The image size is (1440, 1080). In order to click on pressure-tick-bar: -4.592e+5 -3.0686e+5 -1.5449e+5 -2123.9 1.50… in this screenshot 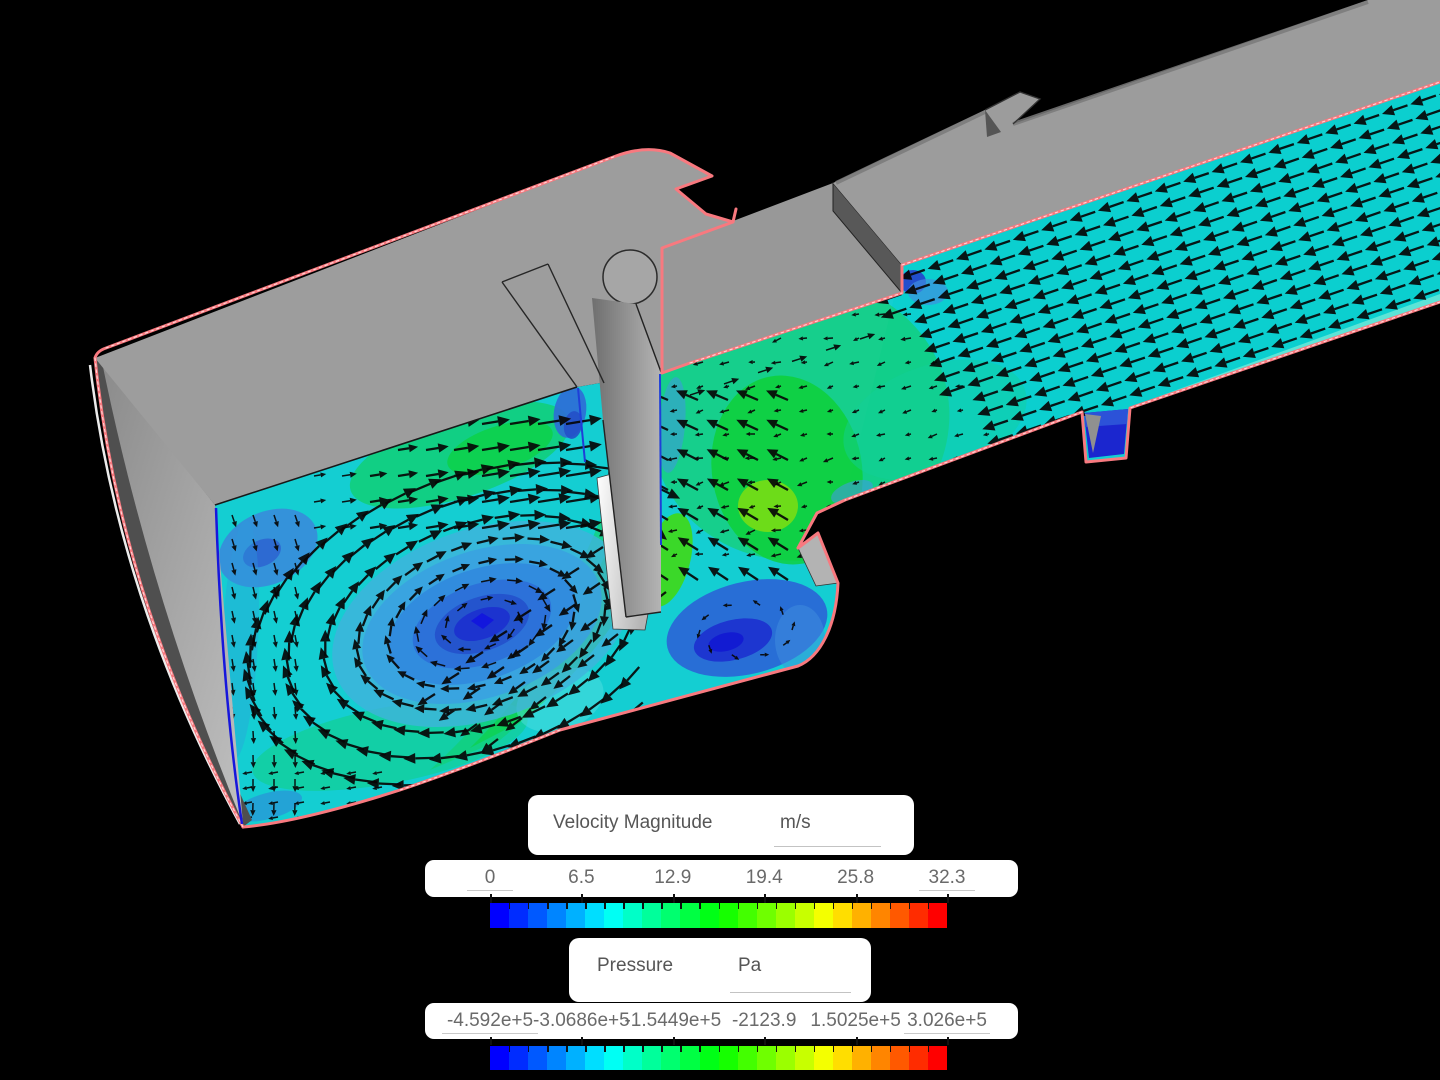, I will do `click(721, 1021)`.